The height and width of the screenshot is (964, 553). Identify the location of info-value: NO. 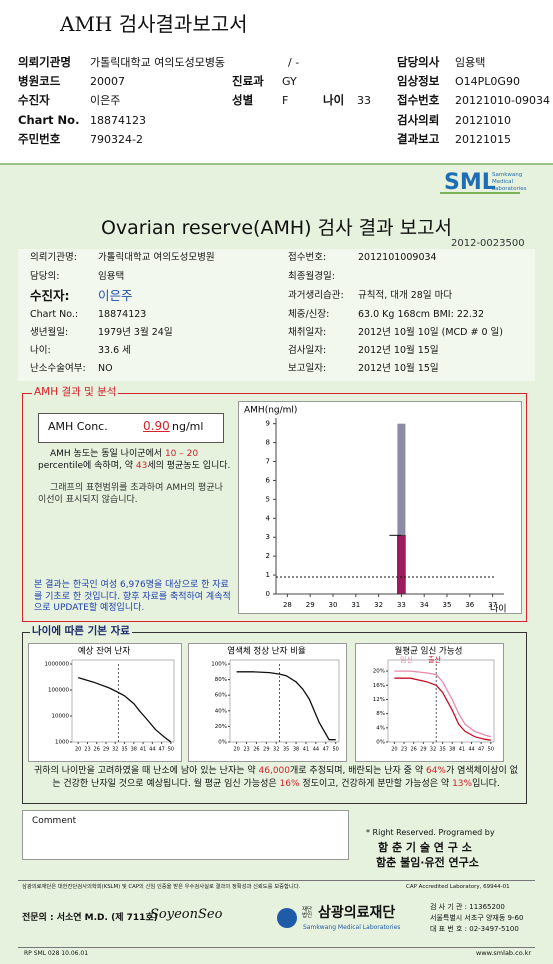
(105, 368).